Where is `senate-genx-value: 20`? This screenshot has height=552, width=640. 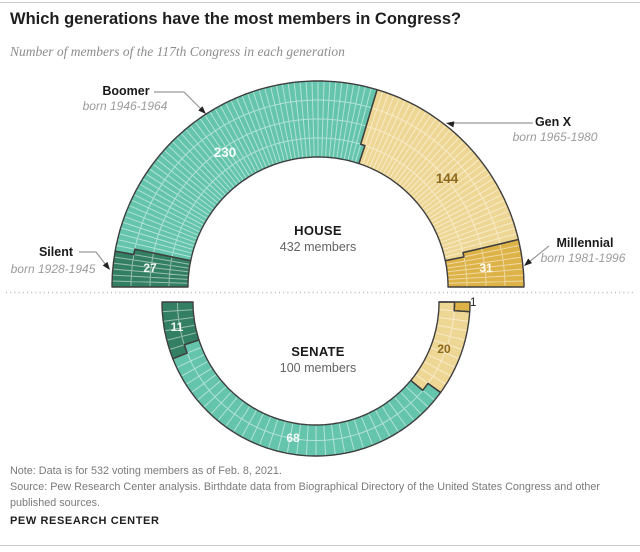 senate-genx-value: 20 is located at coordinates (444, 349).